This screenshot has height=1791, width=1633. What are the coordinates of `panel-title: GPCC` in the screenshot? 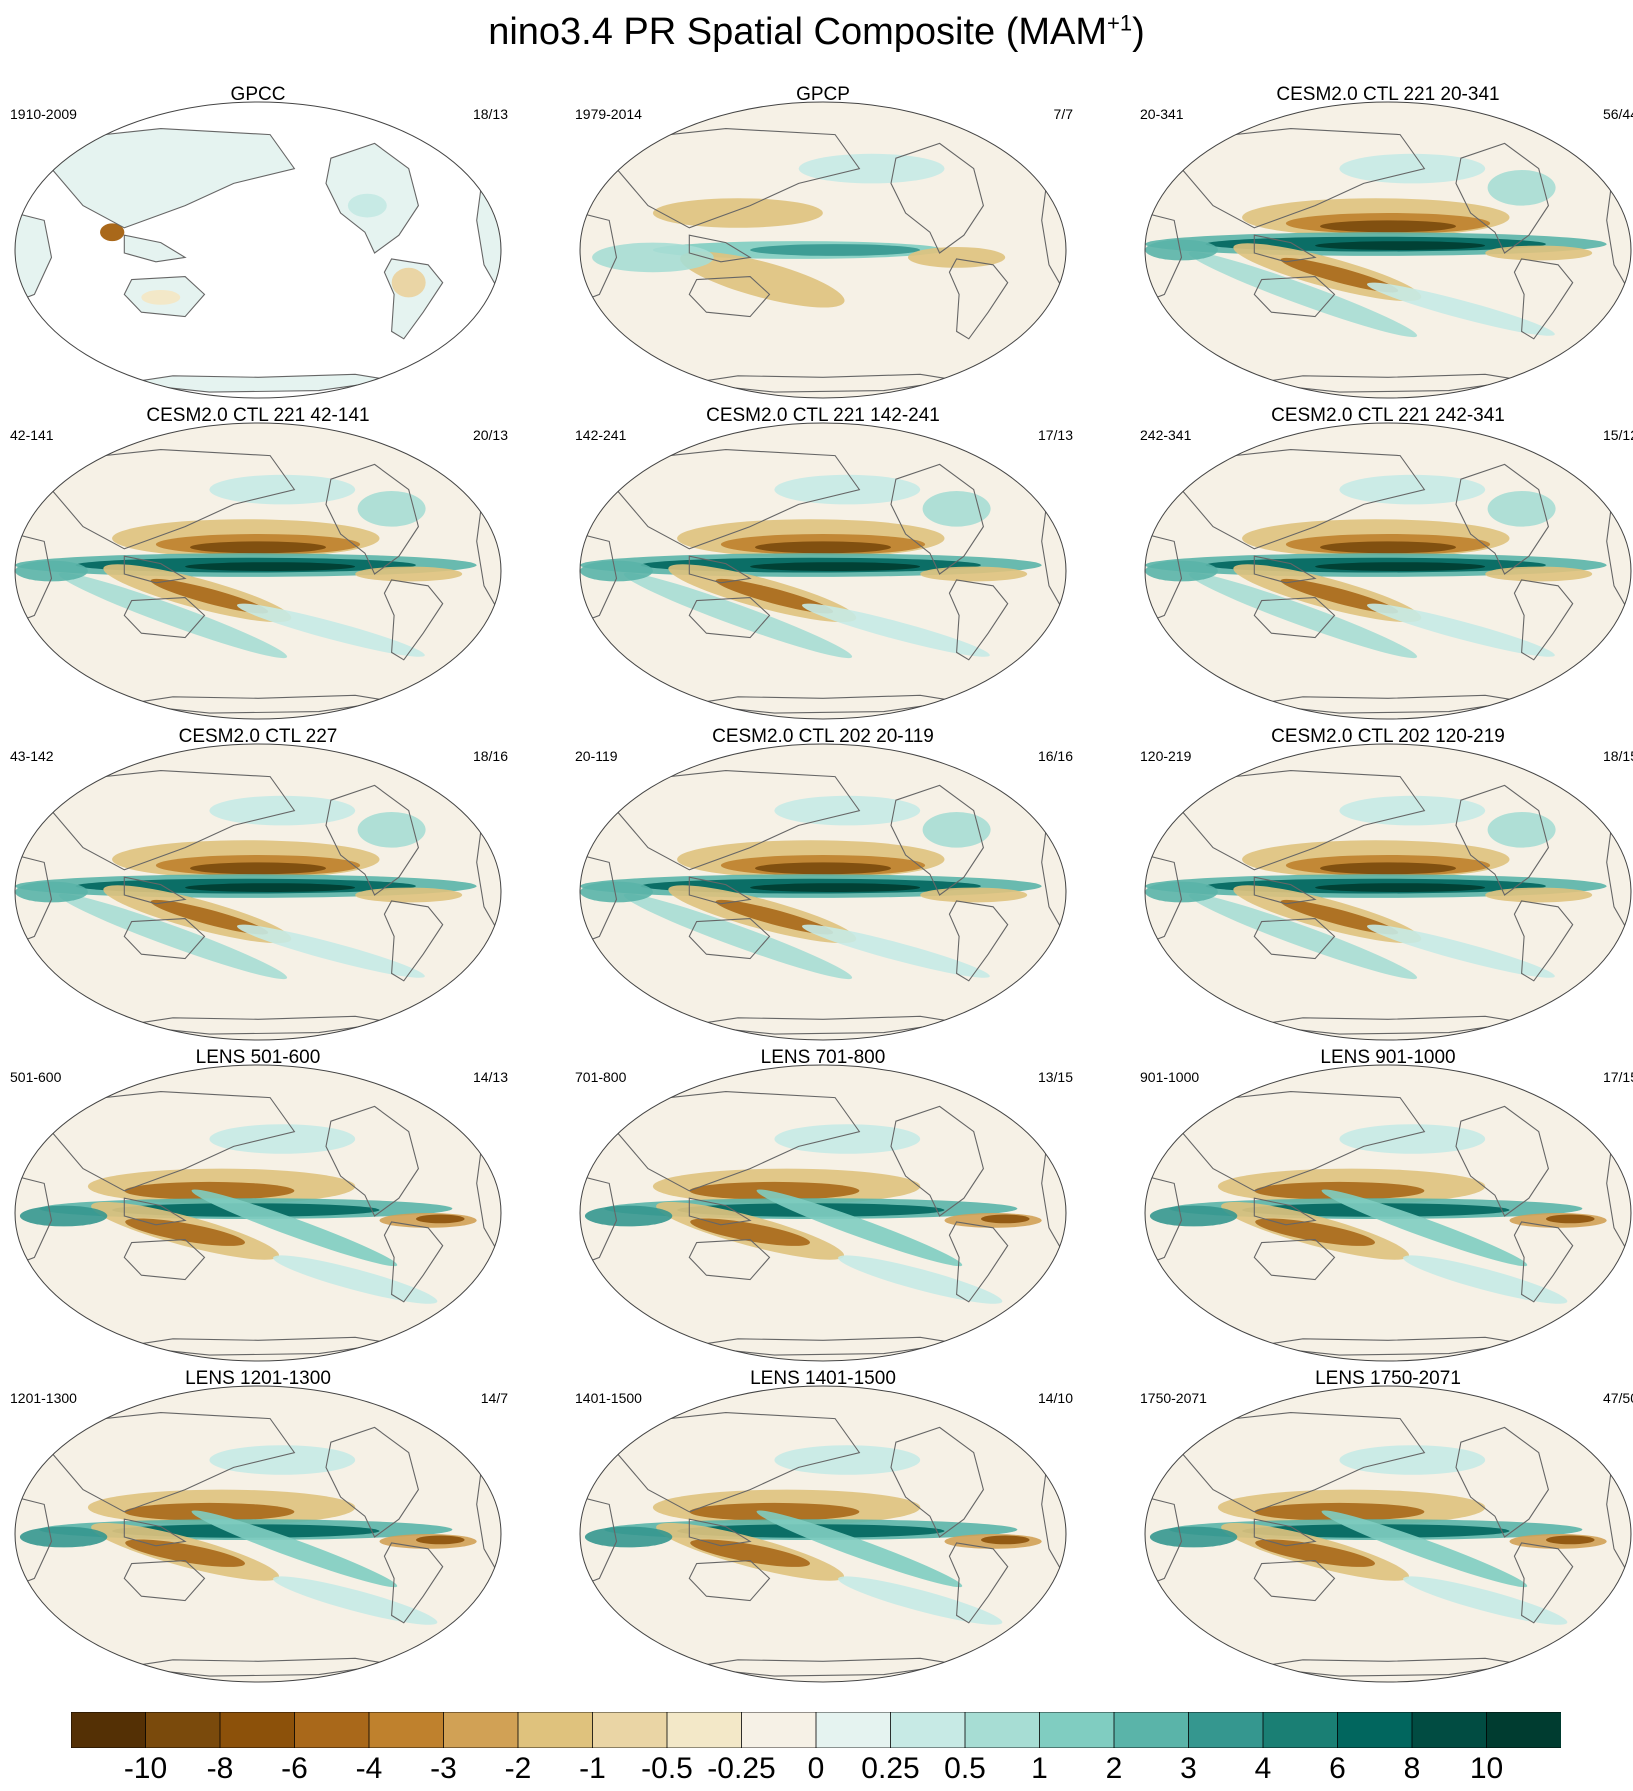 It's located at (258, 94).